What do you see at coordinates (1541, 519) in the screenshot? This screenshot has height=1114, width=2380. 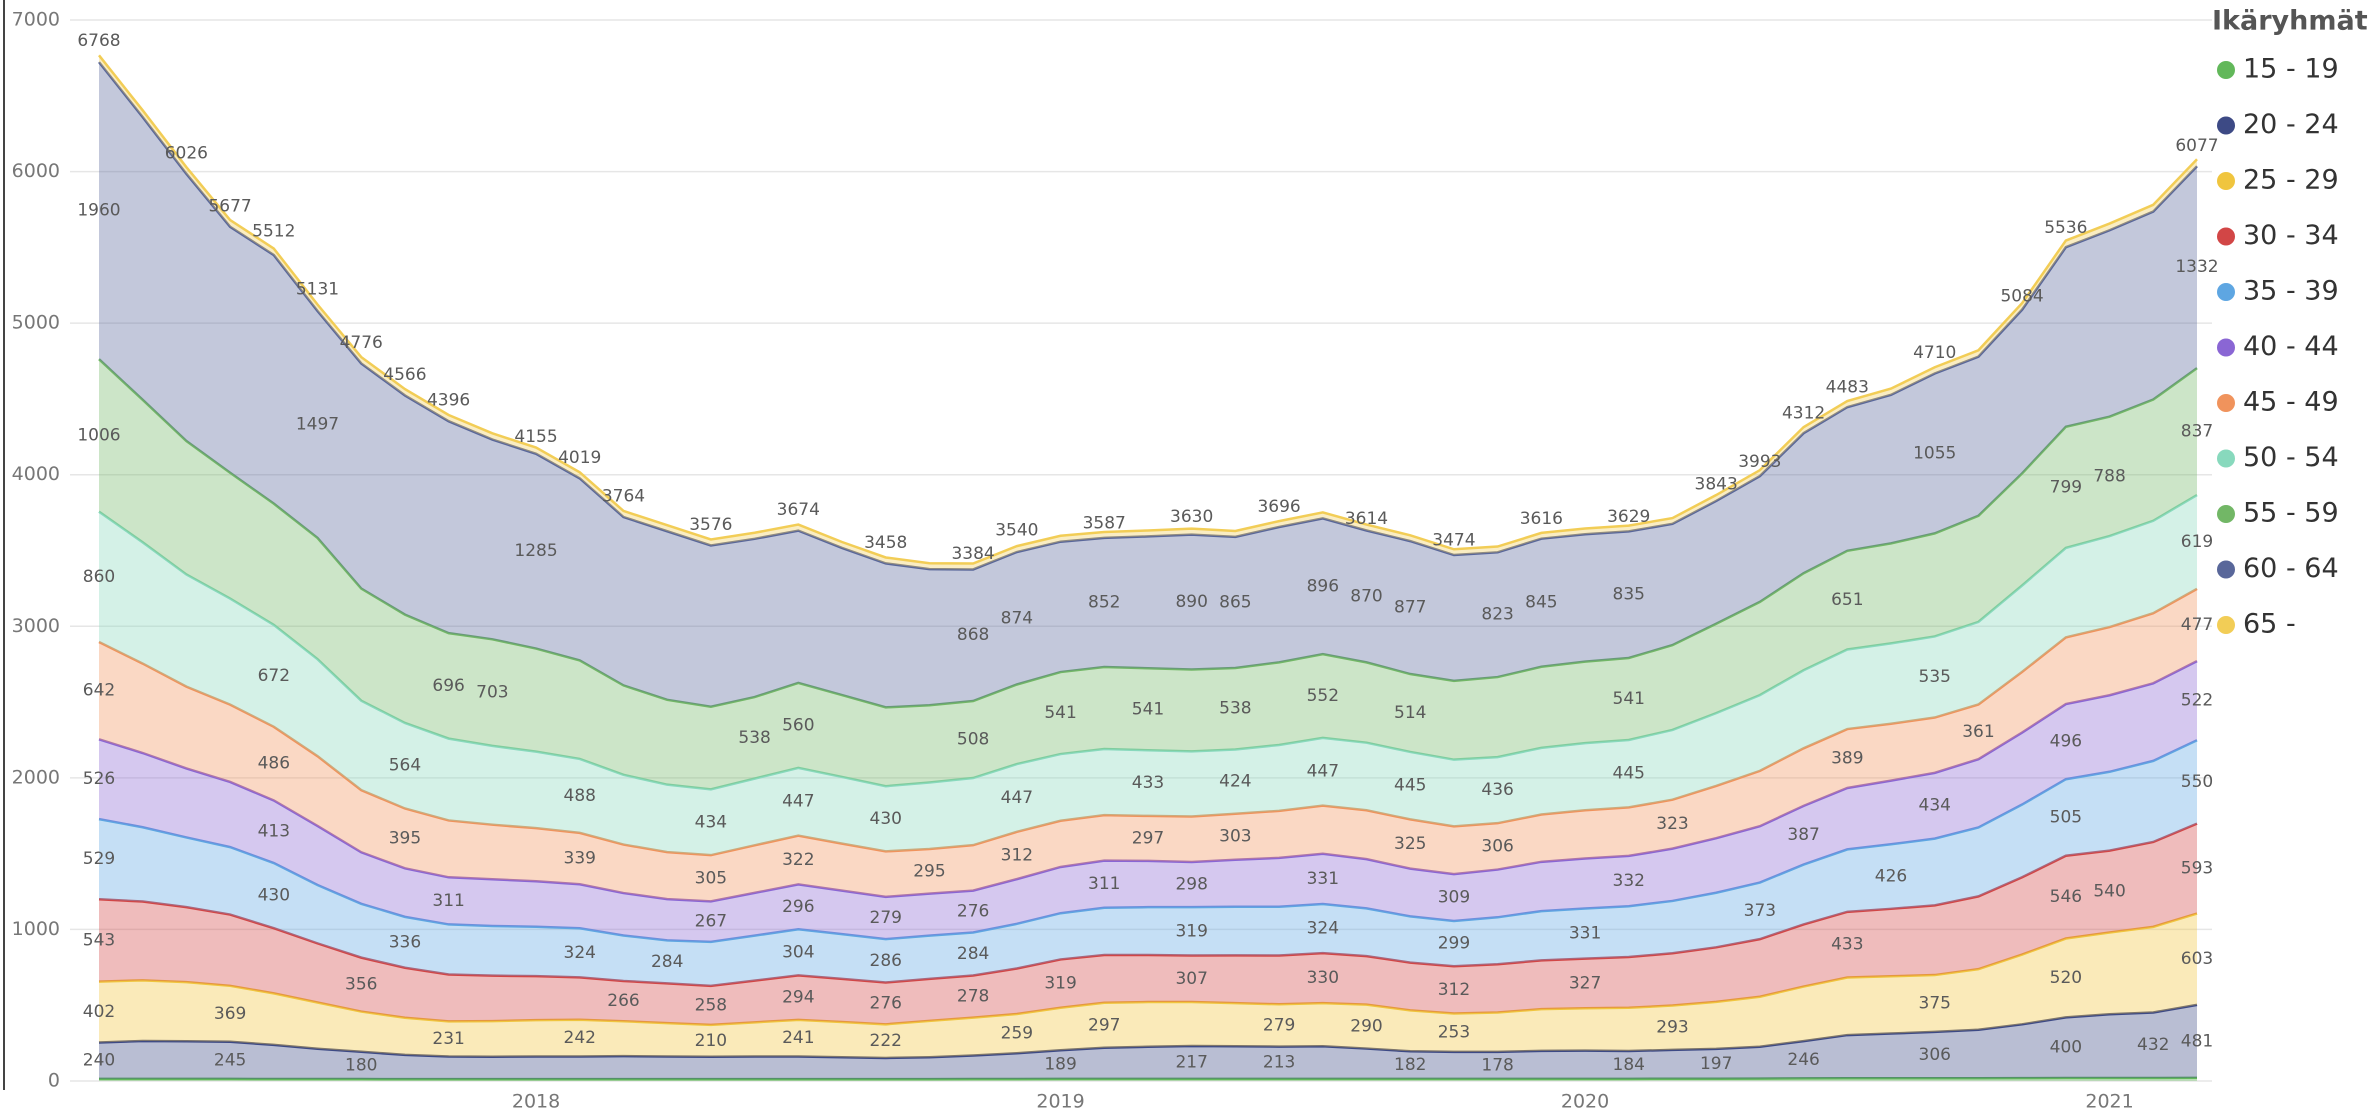 I see `total-label: 3616` at bounding box center [1541, 519].